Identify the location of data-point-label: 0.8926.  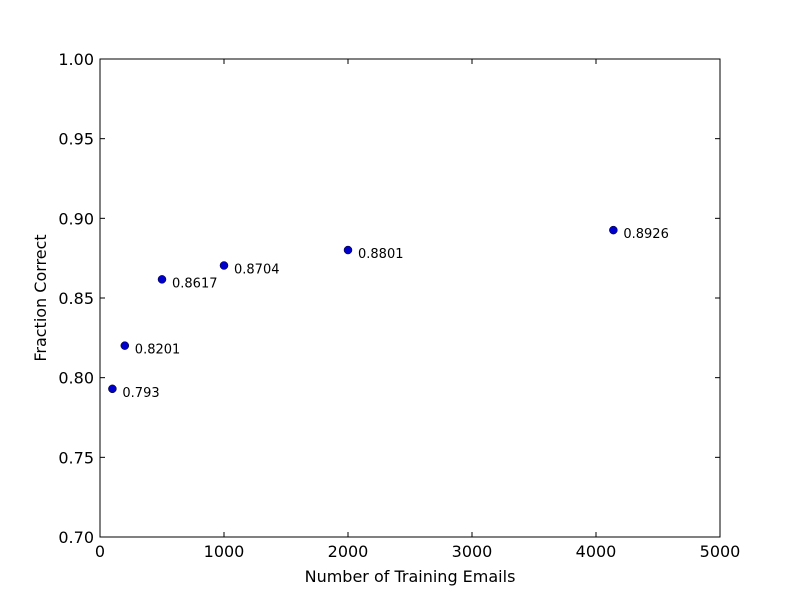
(646, 234).